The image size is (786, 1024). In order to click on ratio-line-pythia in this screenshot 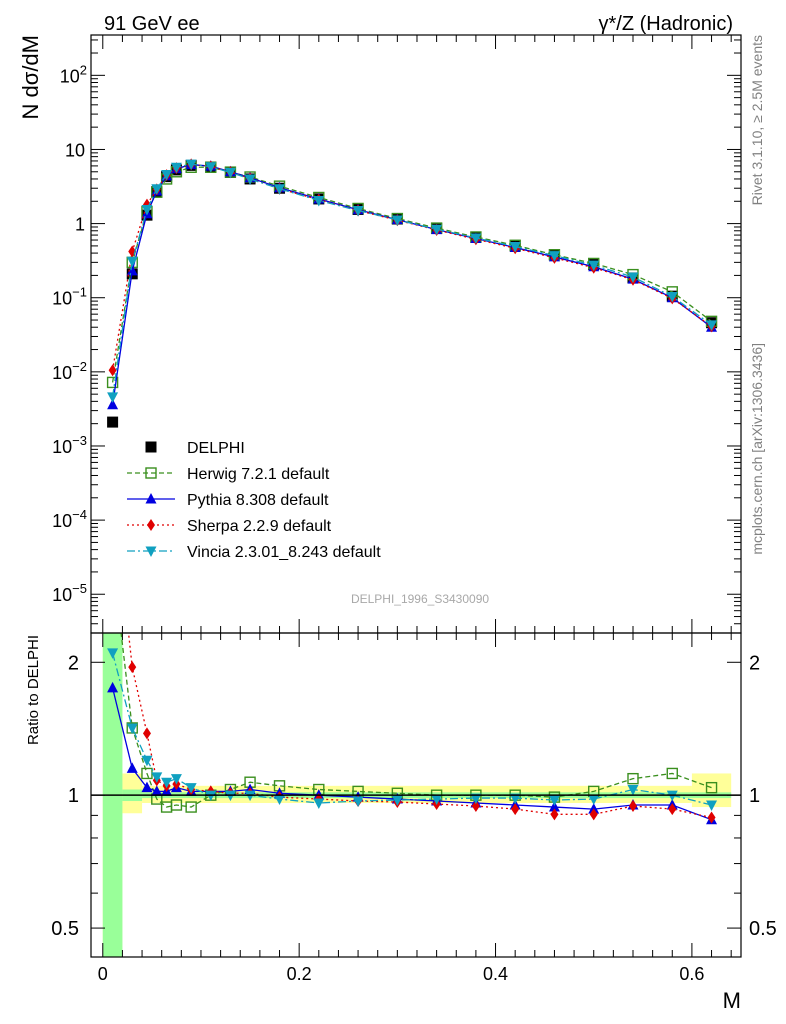, I will do `click(411, 754)`.